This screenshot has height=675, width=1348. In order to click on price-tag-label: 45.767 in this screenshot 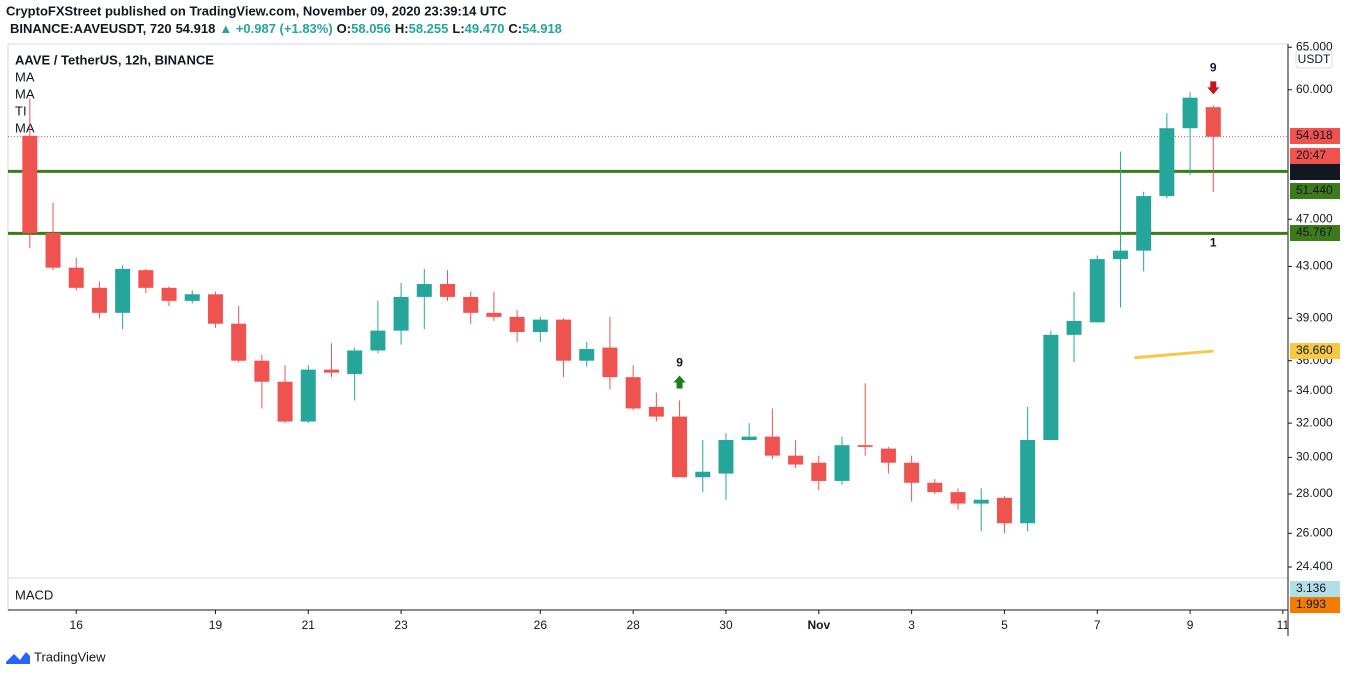, I will do `click(1314, 232)`.